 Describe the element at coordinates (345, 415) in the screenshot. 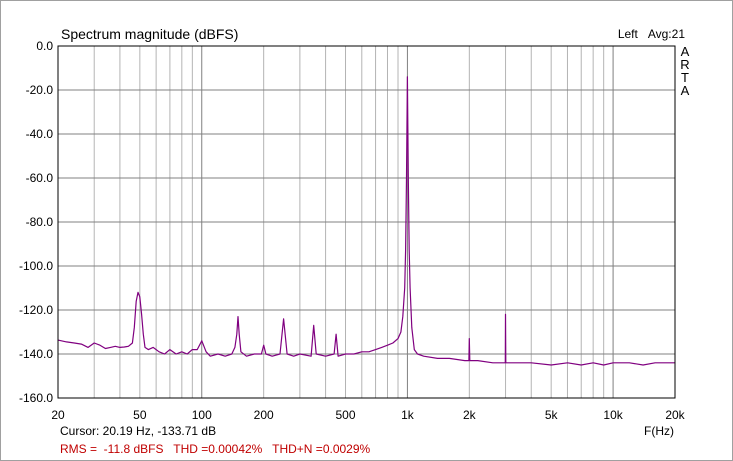

I see `x-tick-label: 500` at that location.